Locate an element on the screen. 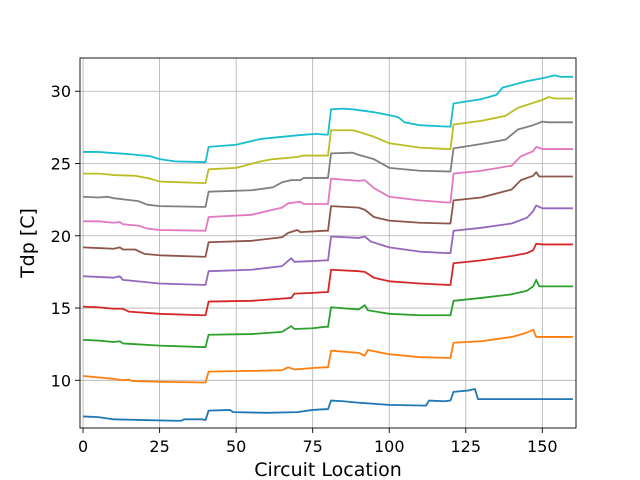  x-tick-label: 100 is located at coordinates (389, 446).